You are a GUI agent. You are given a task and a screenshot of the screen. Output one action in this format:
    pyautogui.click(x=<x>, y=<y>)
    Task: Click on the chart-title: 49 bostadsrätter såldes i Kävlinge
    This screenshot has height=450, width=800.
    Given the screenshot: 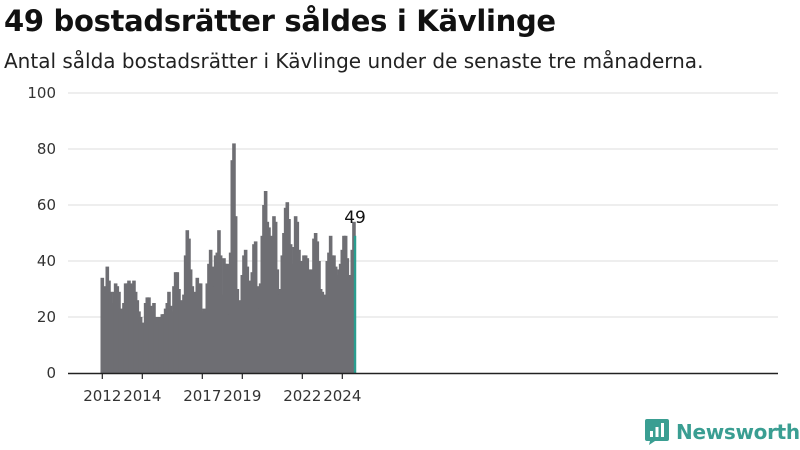 What is the action you would take?
    pyautogui.click(x=280, y=21)
    